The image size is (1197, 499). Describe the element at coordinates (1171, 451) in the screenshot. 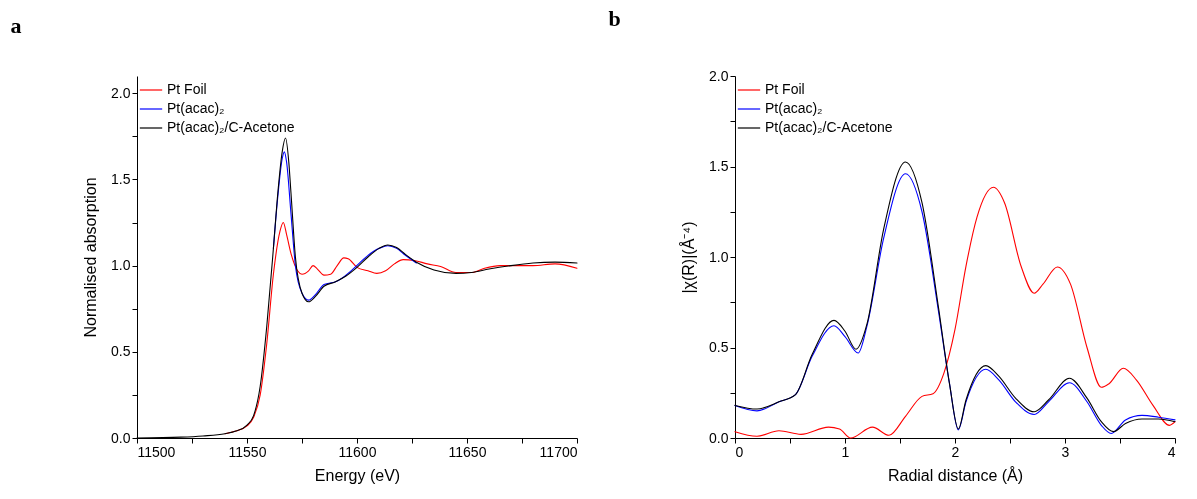

I see `x-tick-label: 4` at that location.